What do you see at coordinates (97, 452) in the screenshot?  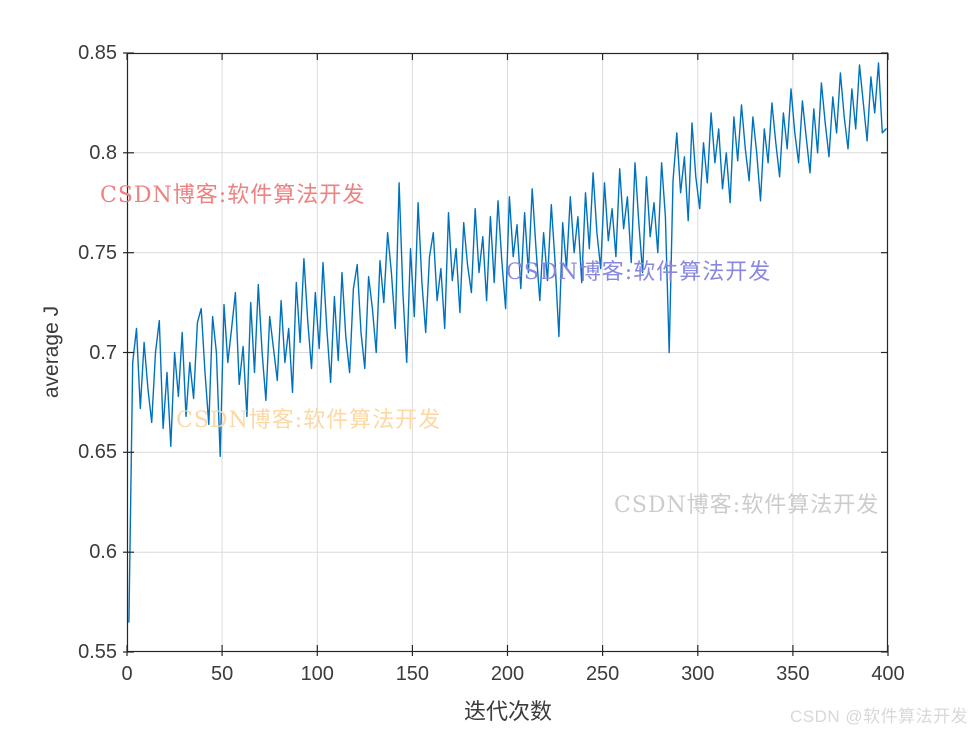 I see `y-tick-label: 0.65` at bounding box center [97, 452].